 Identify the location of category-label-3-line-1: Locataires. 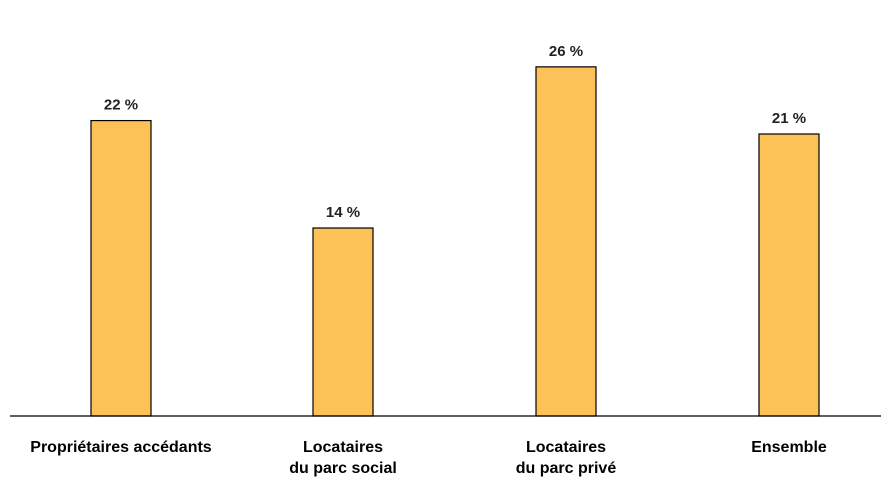
(566, 447).